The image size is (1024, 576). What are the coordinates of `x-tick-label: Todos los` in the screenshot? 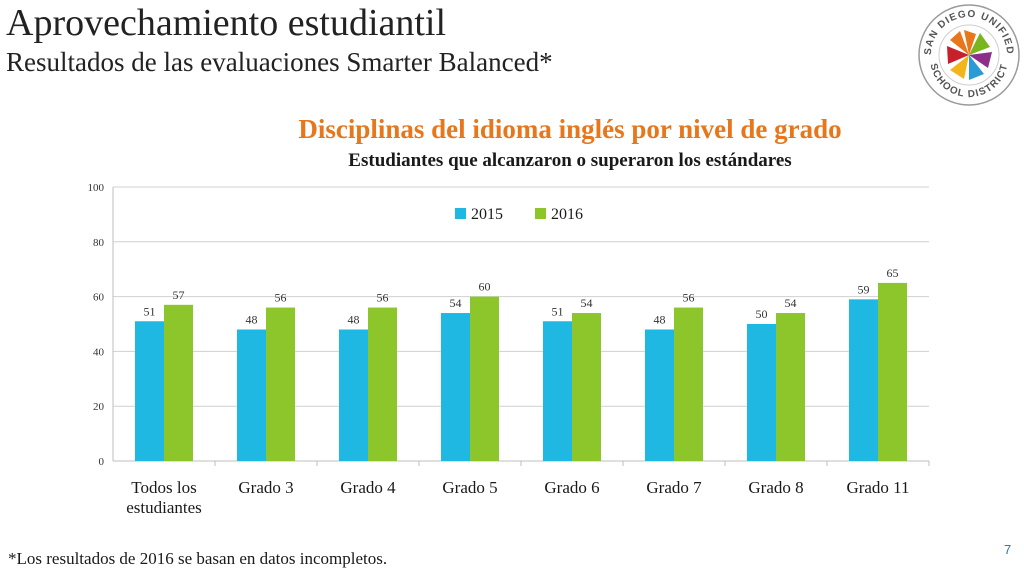 It's located at (163, 487).